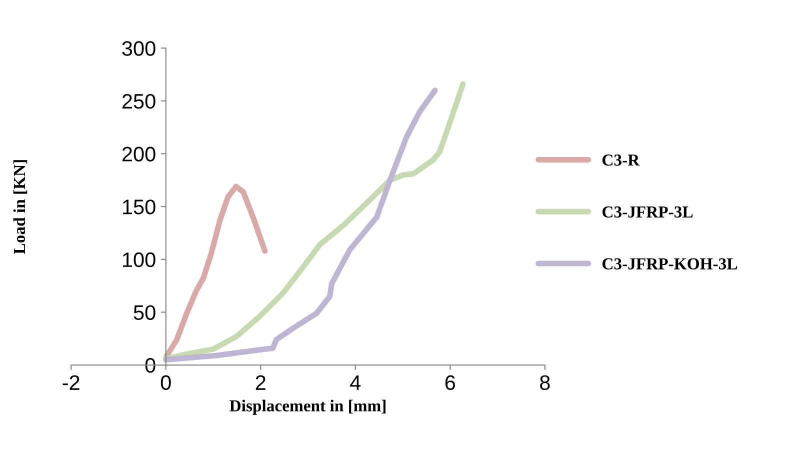  I want to click on y-tick-label: 200, so click(139, 154).